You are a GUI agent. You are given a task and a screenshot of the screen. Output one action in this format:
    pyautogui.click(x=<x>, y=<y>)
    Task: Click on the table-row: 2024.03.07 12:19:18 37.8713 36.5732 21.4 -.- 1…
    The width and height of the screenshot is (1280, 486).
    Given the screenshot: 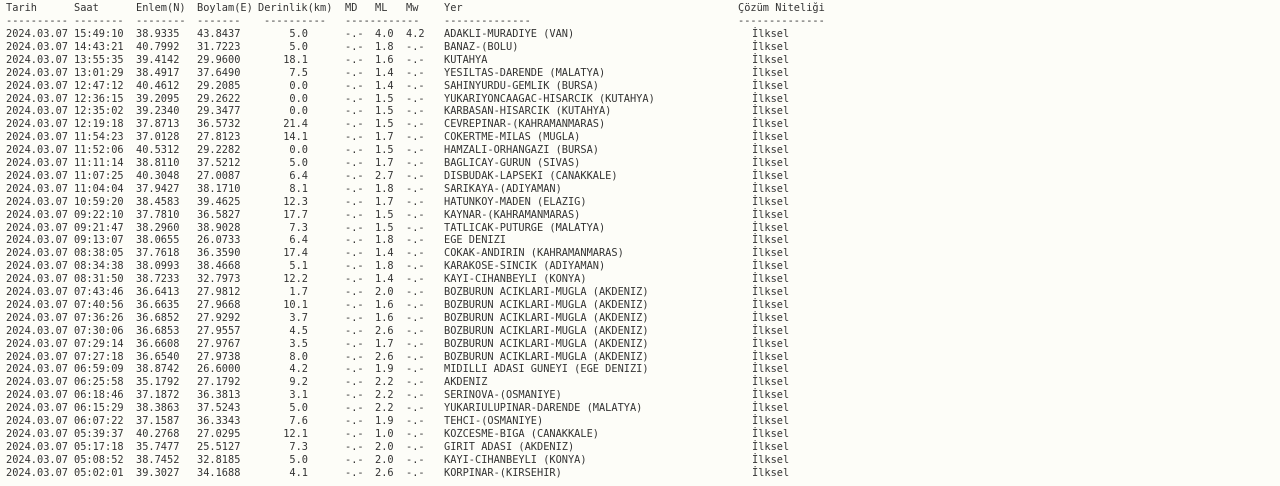 What is the action you would take?
    pyautogui.click(x=640, y=124)
    